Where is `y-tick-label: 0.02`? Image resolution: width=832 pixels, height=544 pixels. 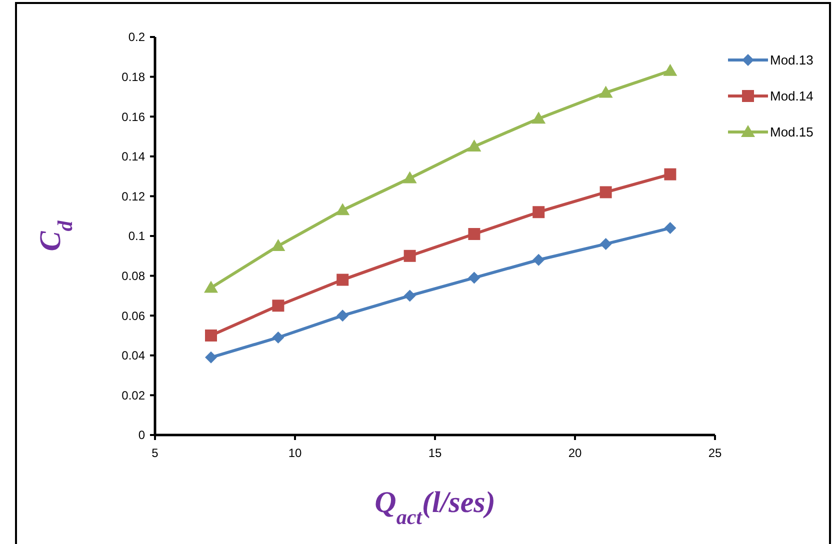 y-tick-label: 0.02 is located at coordinates (134, 395).